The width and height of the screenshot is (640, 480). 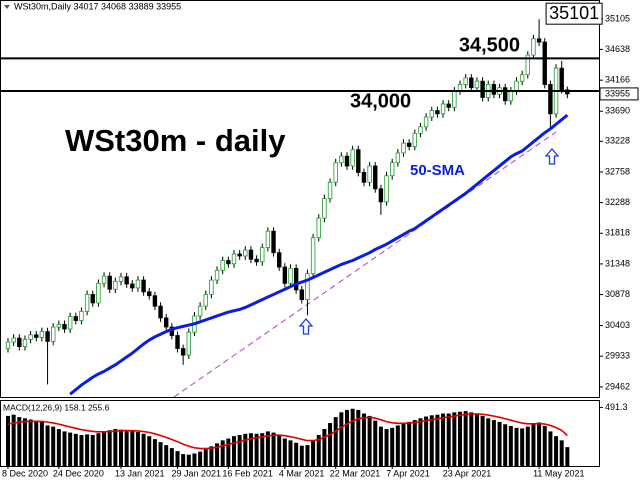 What do you see at coordinates (78, 473) in the screenshot?
I see `x-tick-label: 24 Dec 2020` at bounding box center [78, 473].